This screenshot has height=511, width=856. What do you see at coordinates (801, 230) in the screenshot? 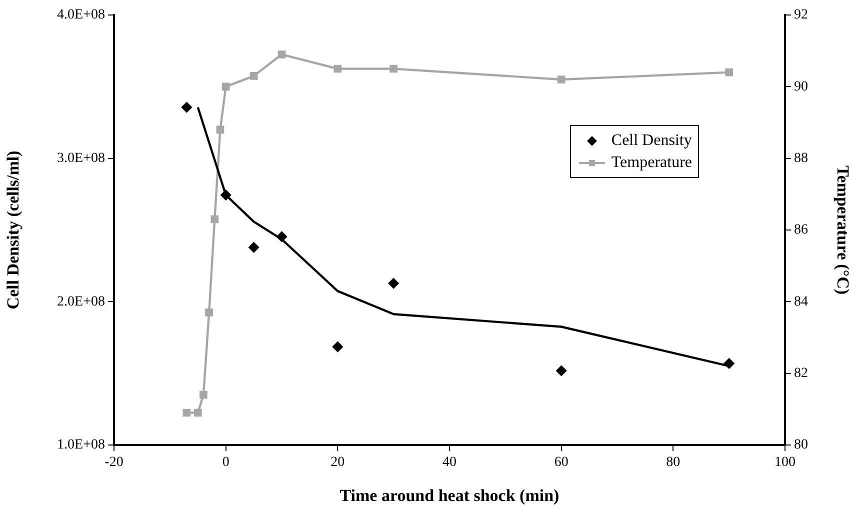
I see `y2-tick-label: 86` at bounding box center [801, 230].